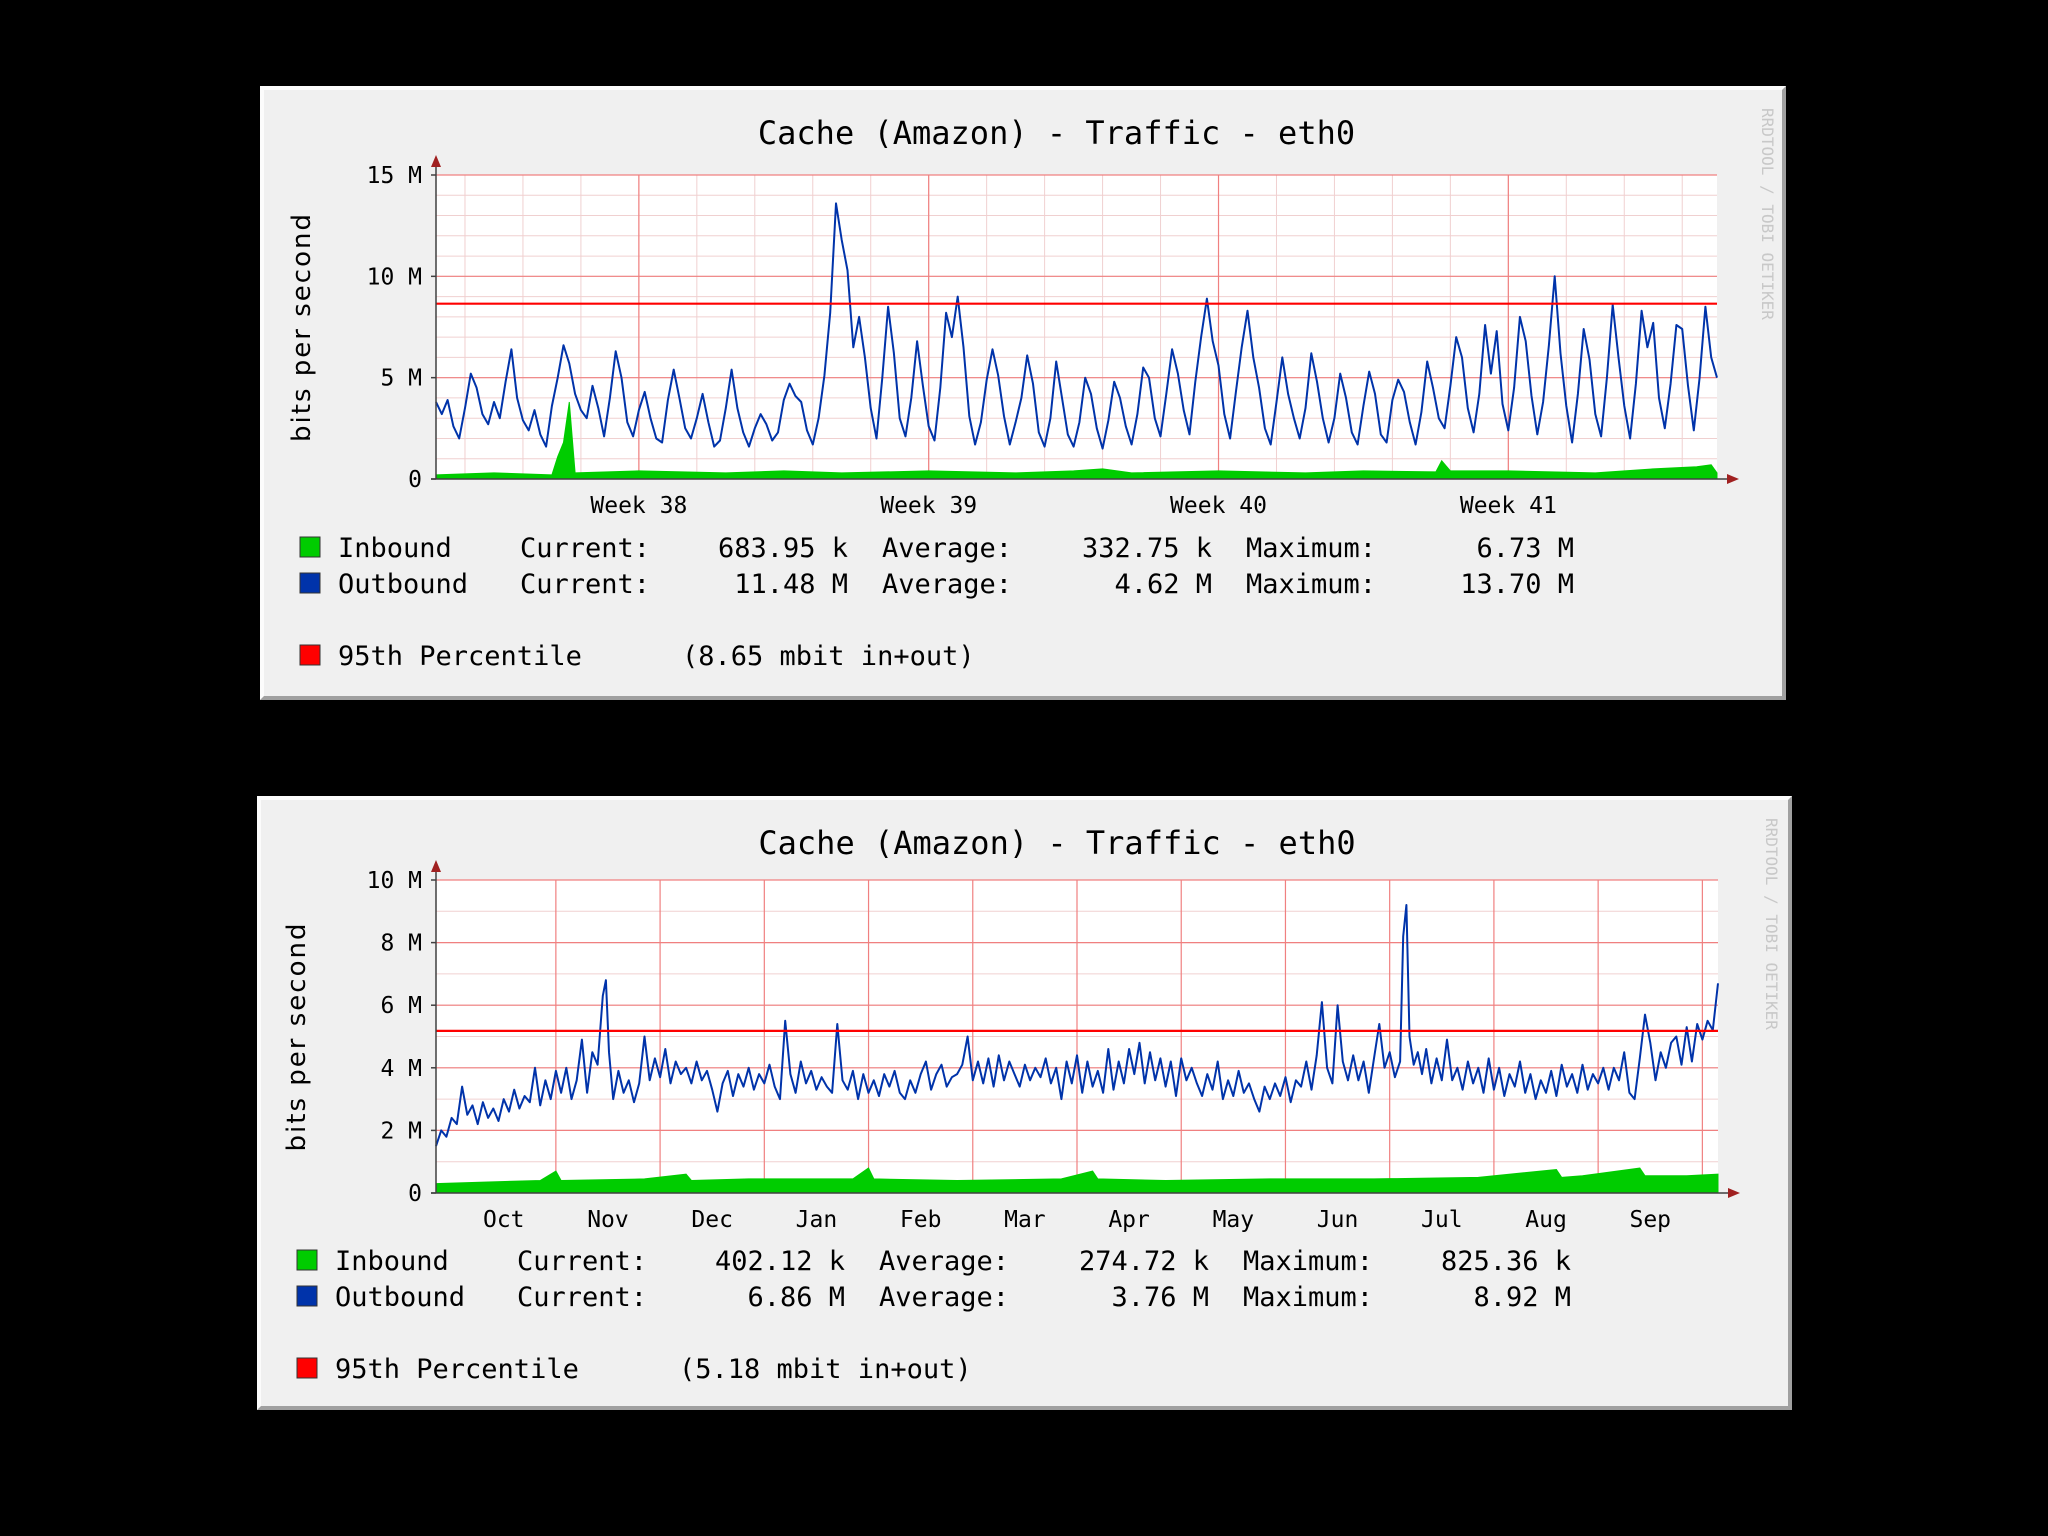 This screenshot has height=1536, width=2048. Describe the element at coordinates (1546, 1220) in the screenshot. I see `x-tick-label: Aug` at that location.